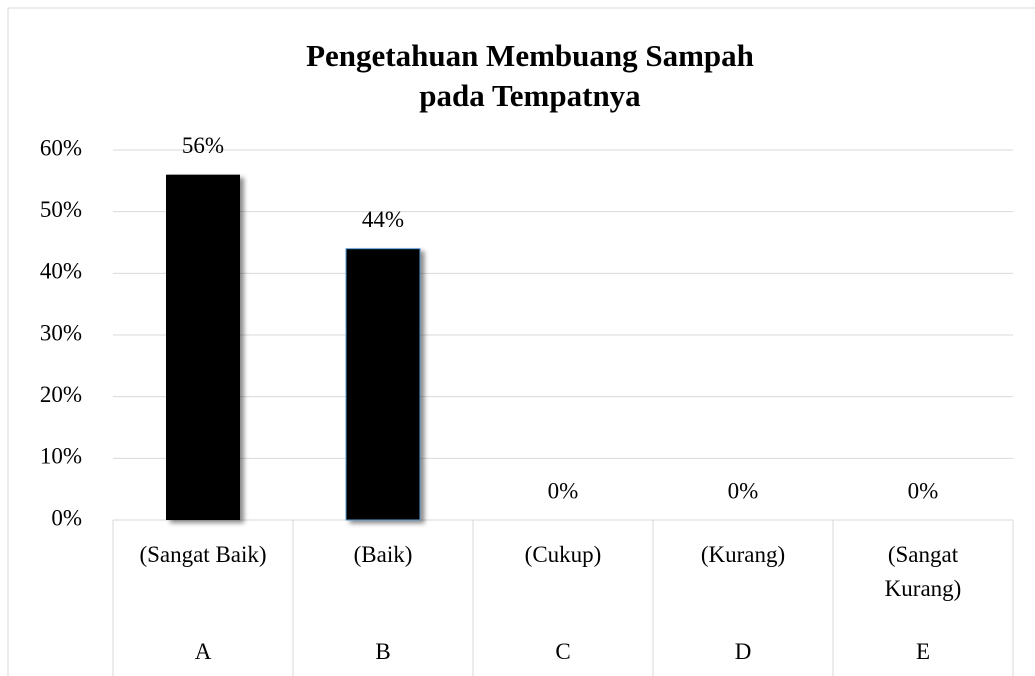  I want to click on x-tick-label: (Sangat Baik), so click(203, 554).